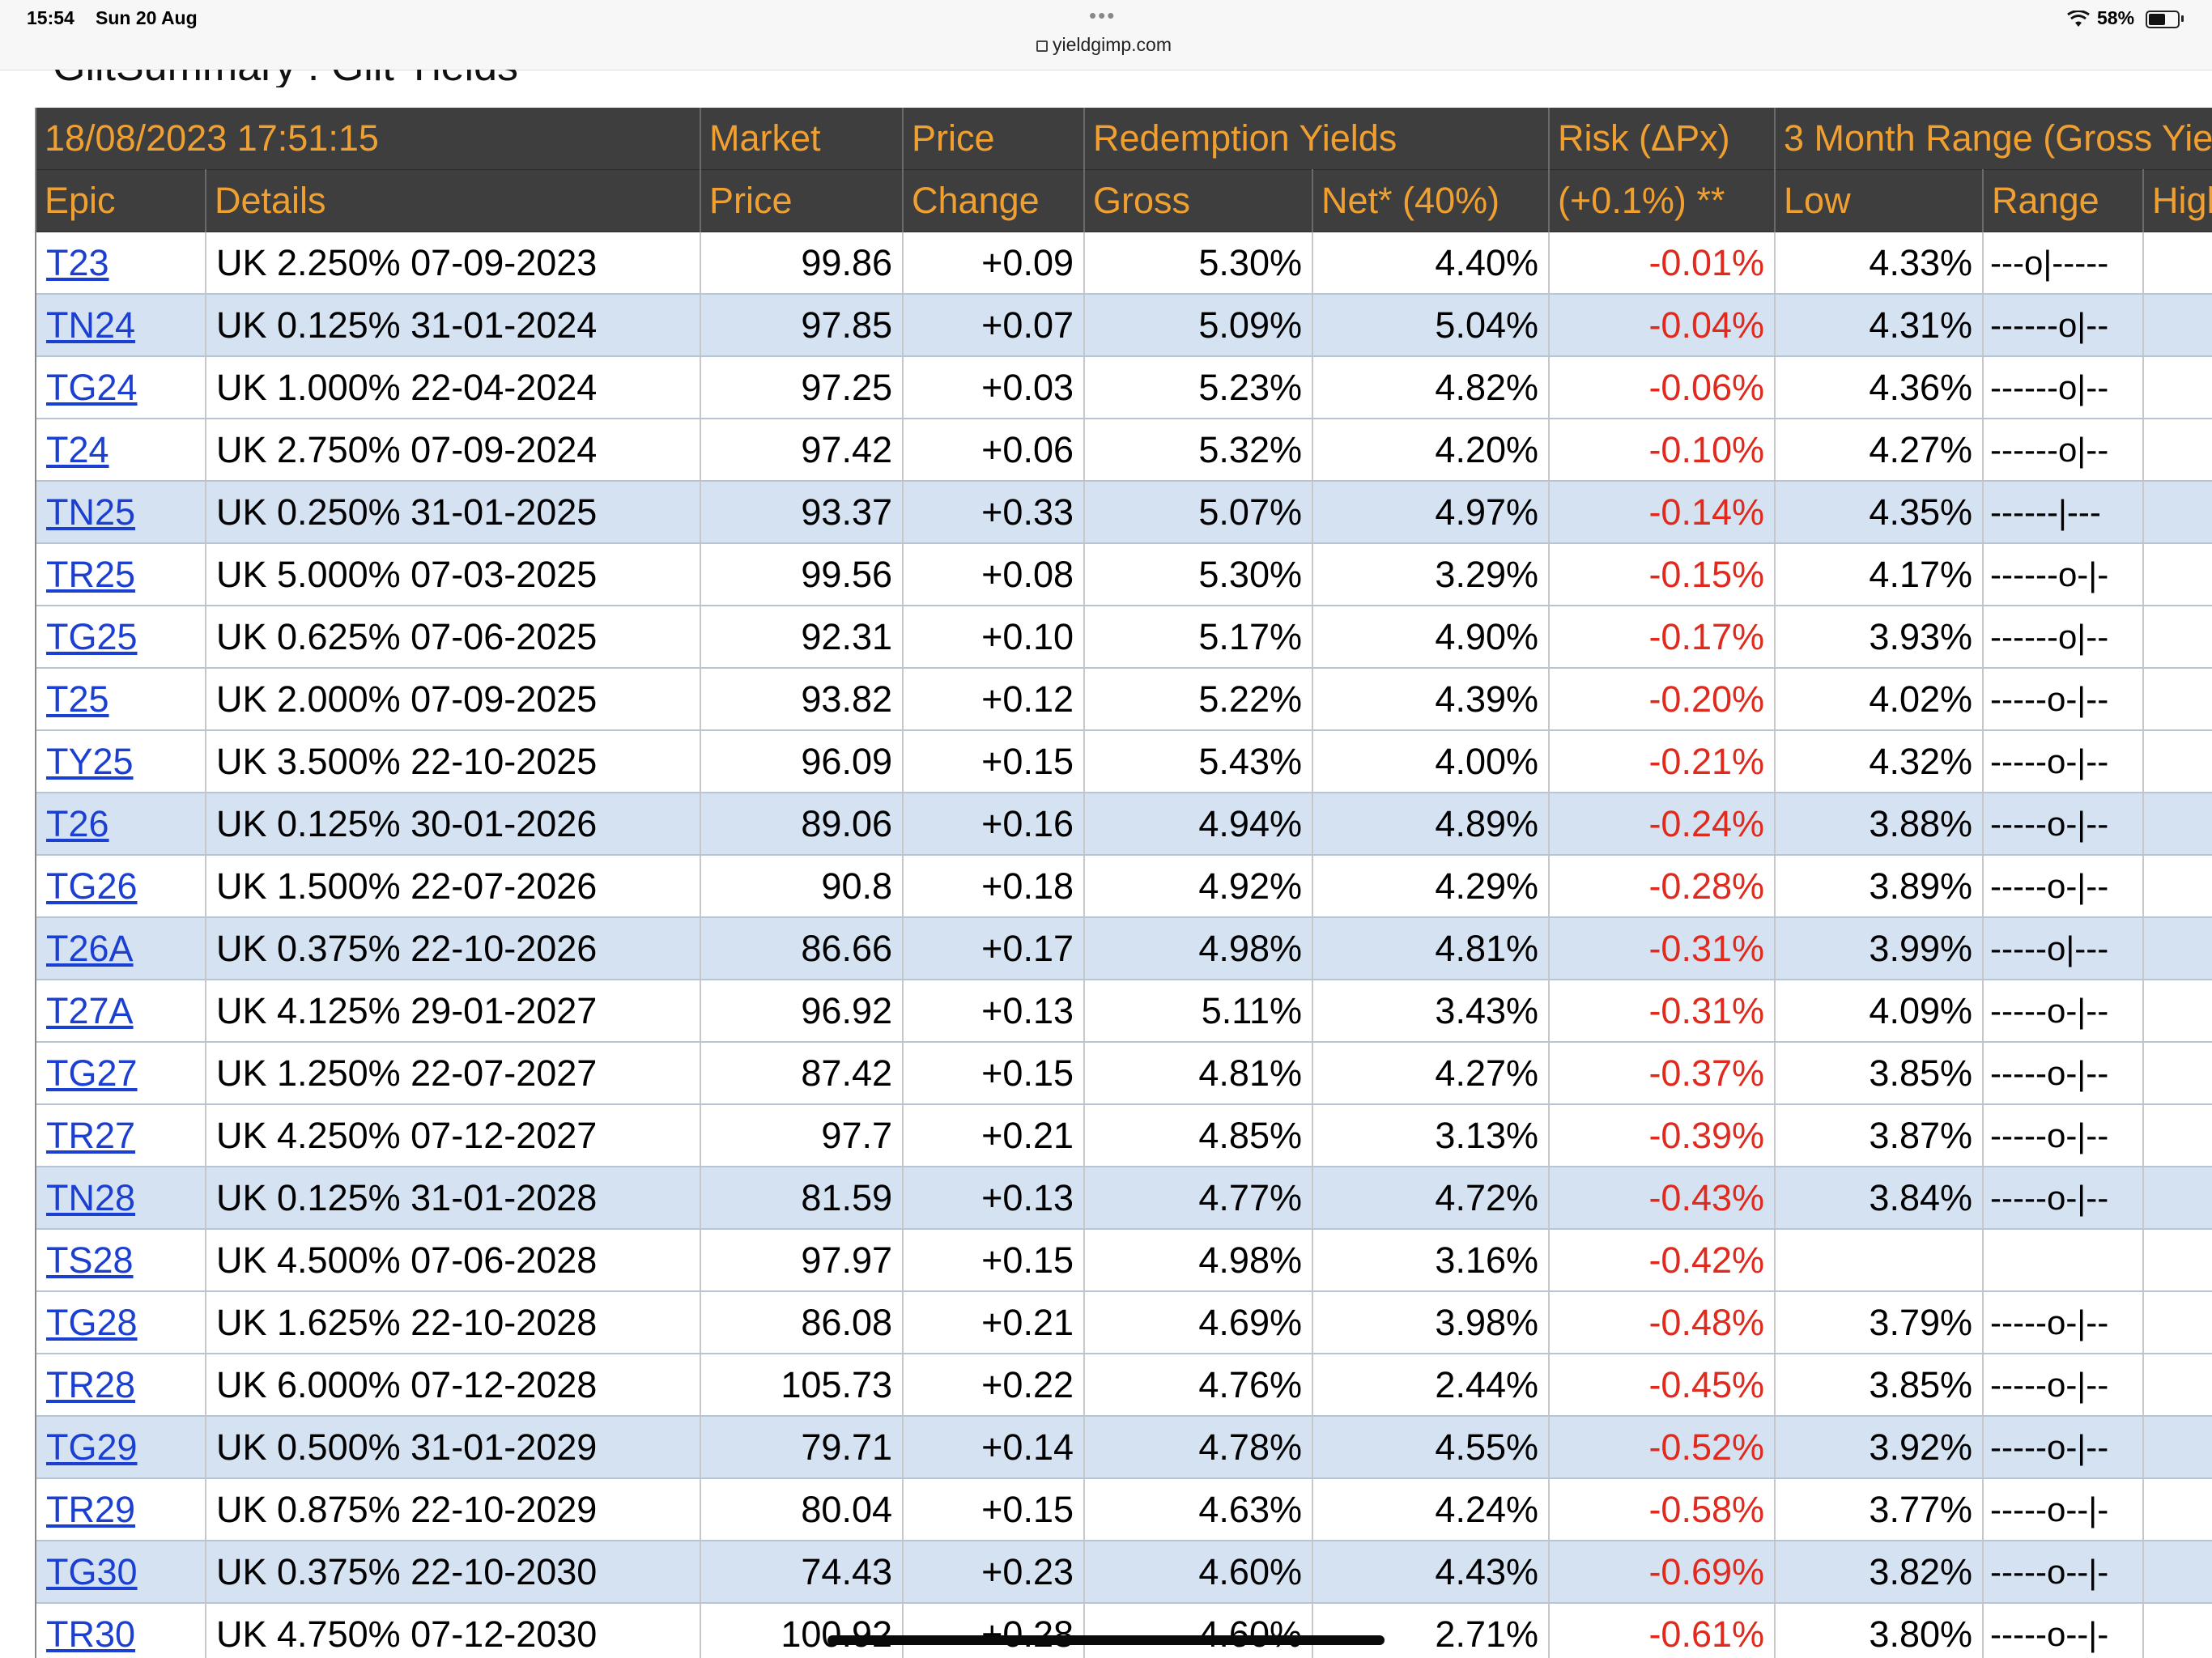 The width and height of the screenshot is (2212, 1658). What do you see at coordinates (1431, 387) in the screenshot?
I see `net-yield-cell: 4.82%` at bounding box center [1431, 387].